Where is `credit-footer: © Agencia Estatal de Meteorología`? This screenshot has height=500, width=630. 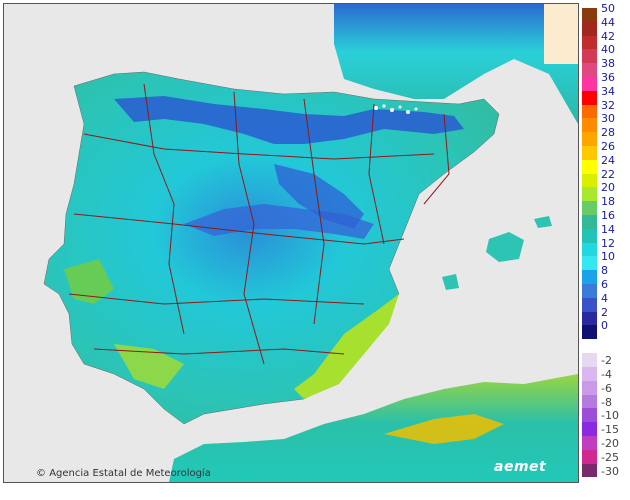 credit-footer: © Agencia Estatal de Meteorología is located at coordinates (123, 473).